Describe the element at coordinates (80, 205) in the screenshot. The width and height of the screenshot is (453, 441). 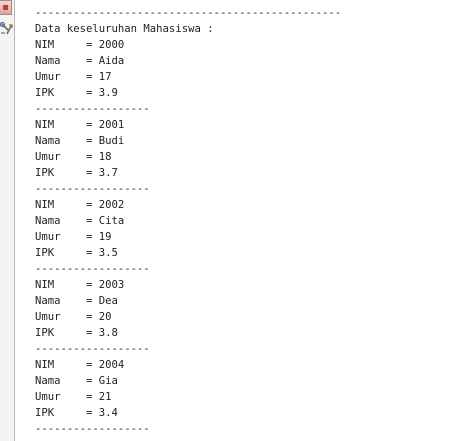
I see `output-line: NIM = 2002` at that location.